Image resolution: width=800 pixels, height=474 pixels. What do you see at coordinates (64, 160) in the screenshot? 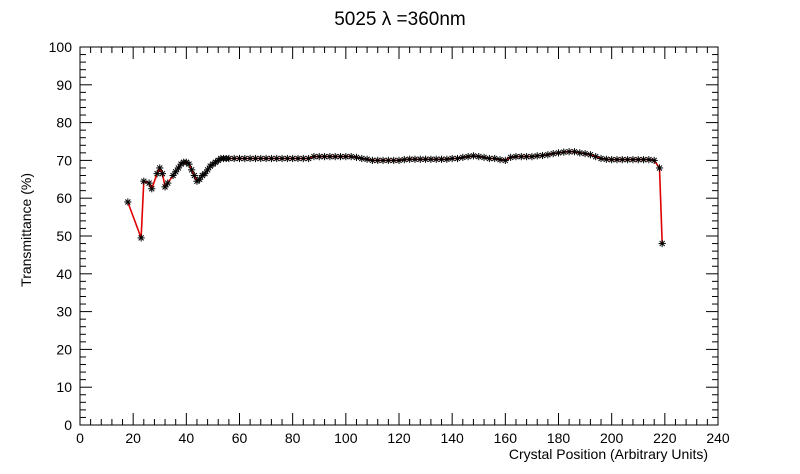
I see `y-tick-label: 70` at bounding box center [64, 160].